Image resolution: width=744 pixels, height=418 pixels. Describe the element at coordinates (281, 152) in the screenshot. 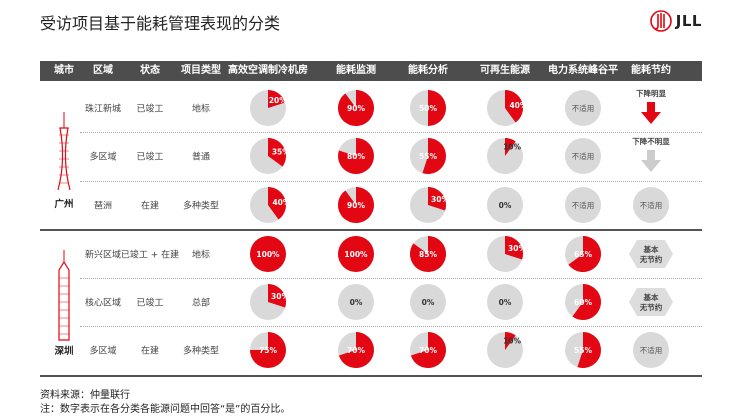

I see `pie-label: 35%` at that location.